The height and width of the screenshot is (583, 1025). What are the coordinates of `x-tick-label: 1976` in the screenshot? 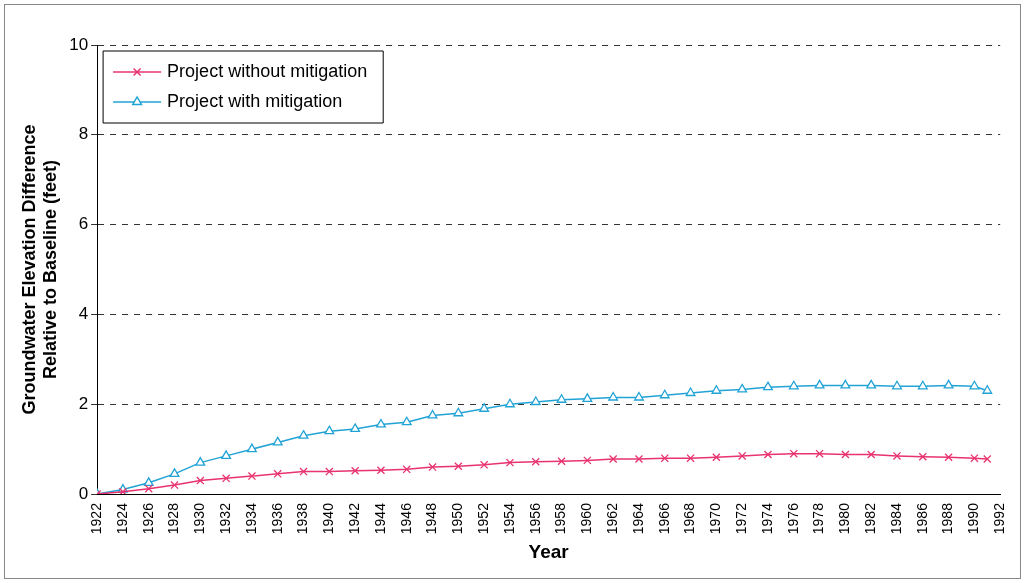 It's located at (792, 518).